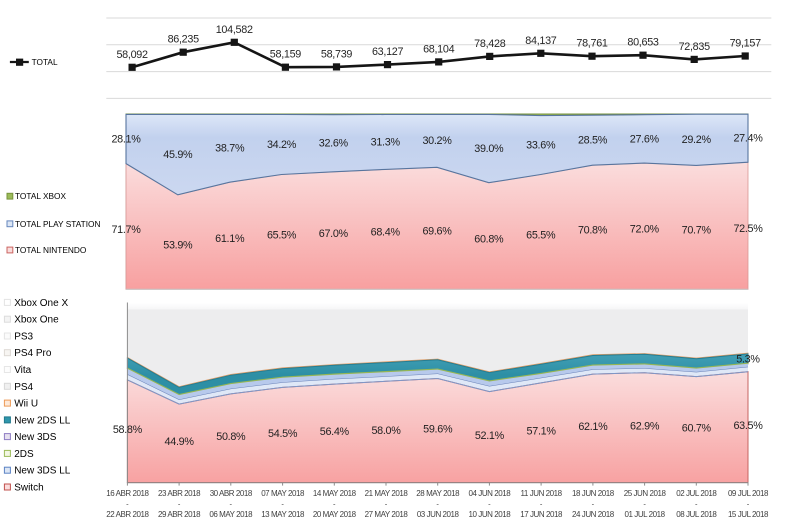 The width and height of the screenshot is (789, 530). What do you see at coordinates (542, 432) in the screenshot?
I see `svg-text: 57.1%` at bounding box center [542, 432].